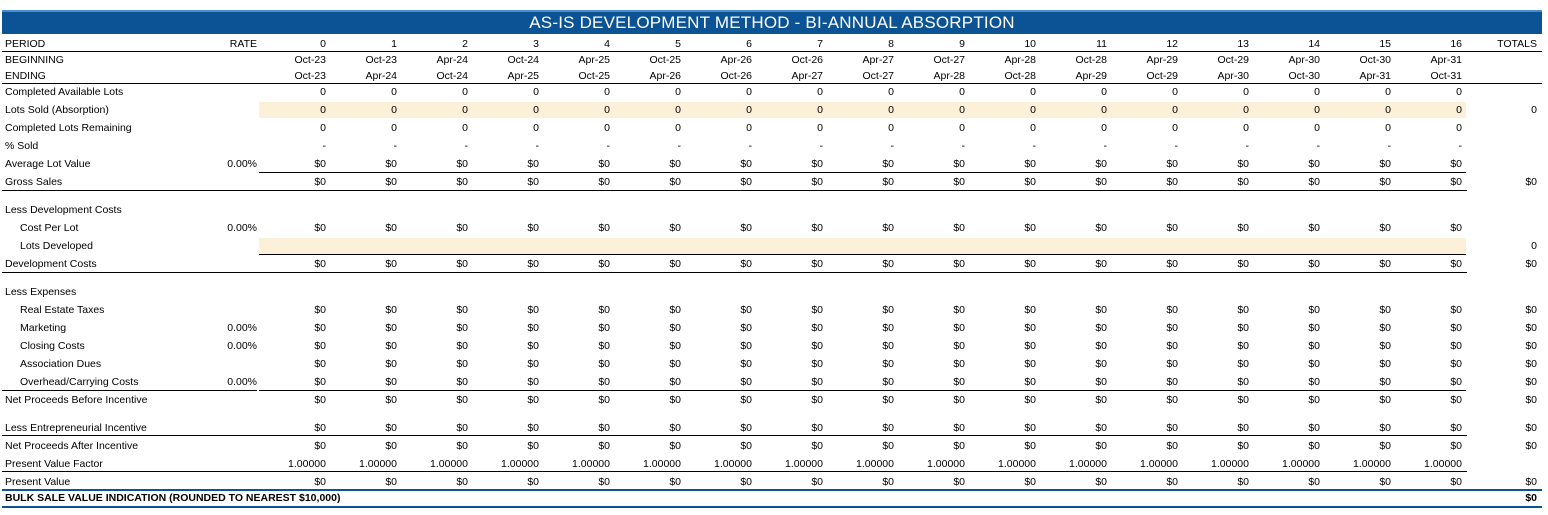 This screenshot has height=515, width=1548. I want to click on row-label-completed-available-lots: Completed Available Lots, so click(64, 92).